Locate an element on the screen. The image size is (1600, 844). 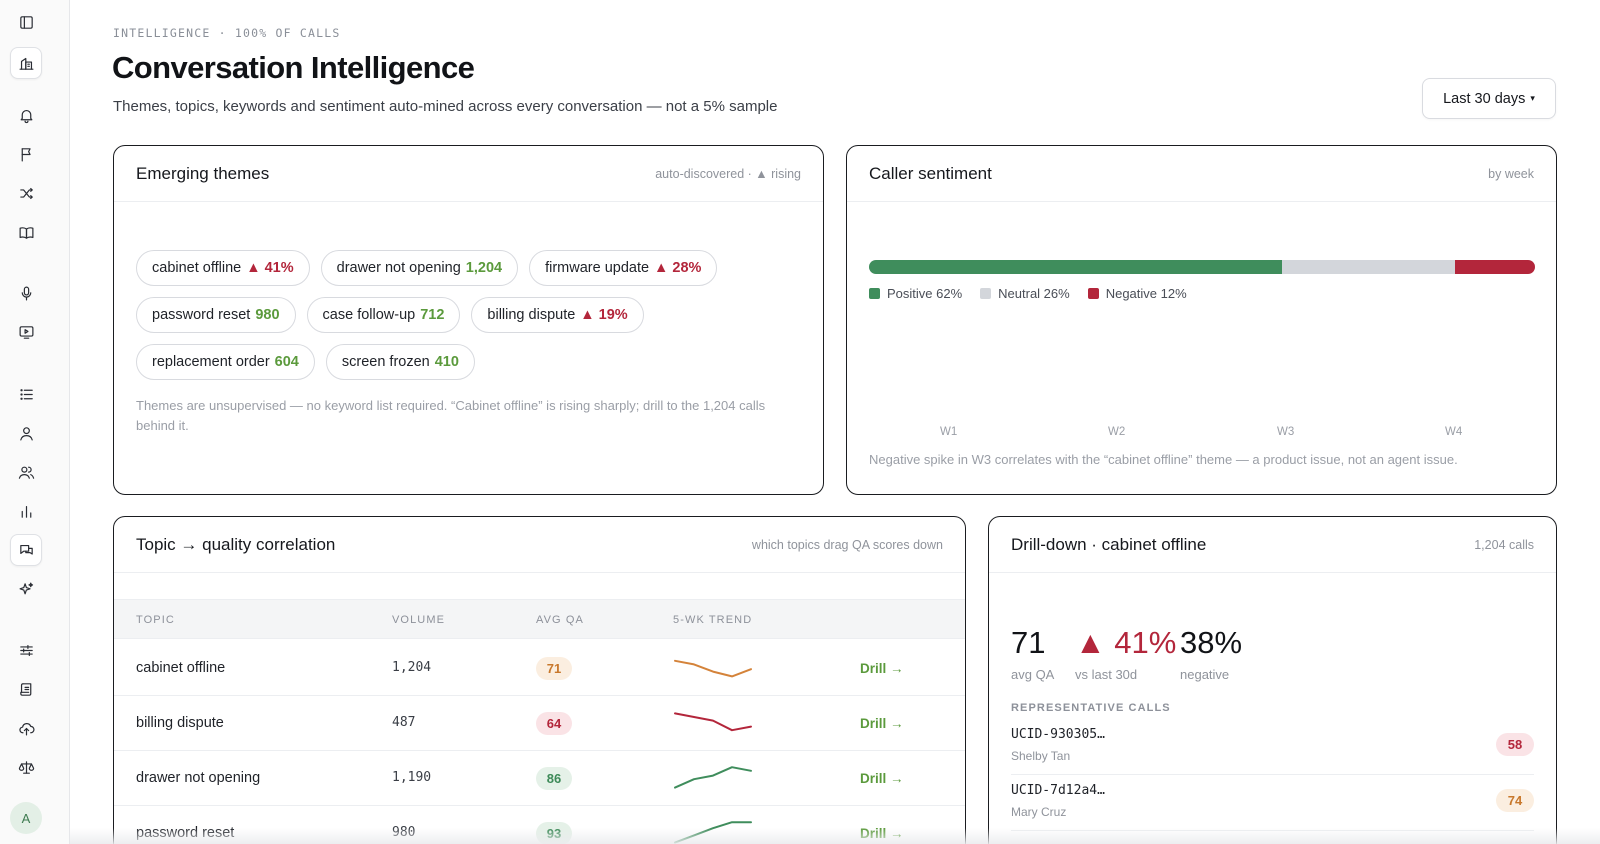
chip-value: ▲ 41% is located at coordinates (270, 268).